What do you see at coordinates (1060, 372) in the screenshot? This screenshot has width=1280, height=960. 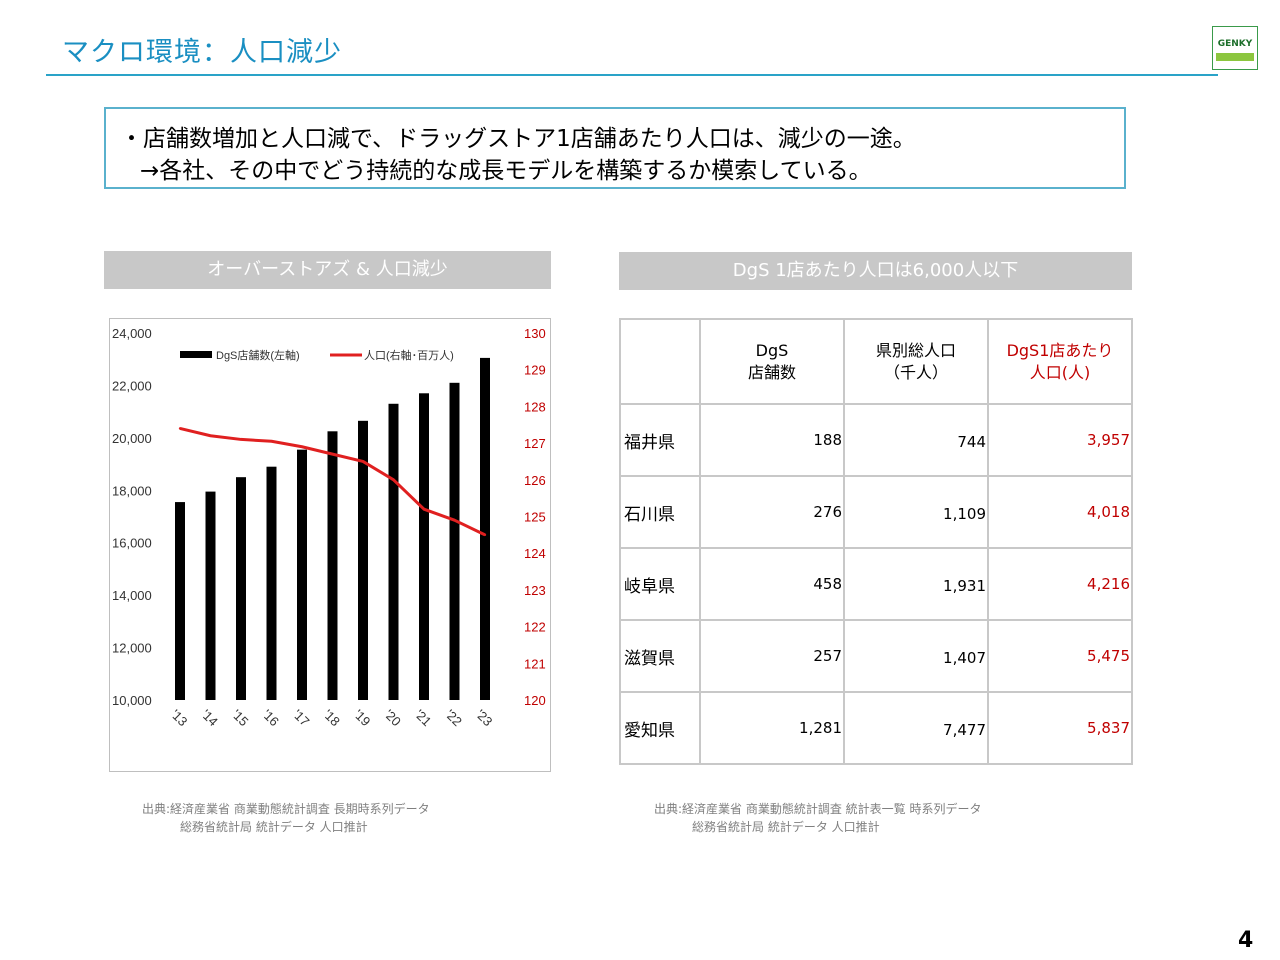 I see `table-header-text: 人口(人)` at bounding box center [1060, 372].